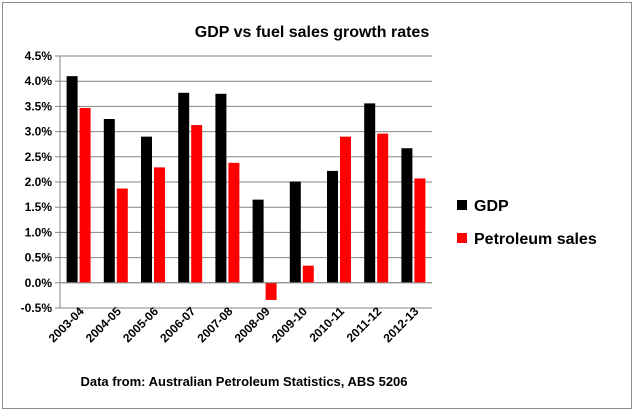 The height and width of the screenshot is (414, 637). What do you see at coordinates (39, 132) in the screenshot?
I see `y-tick-label: 3.0%` at bounding box center [39, 132].